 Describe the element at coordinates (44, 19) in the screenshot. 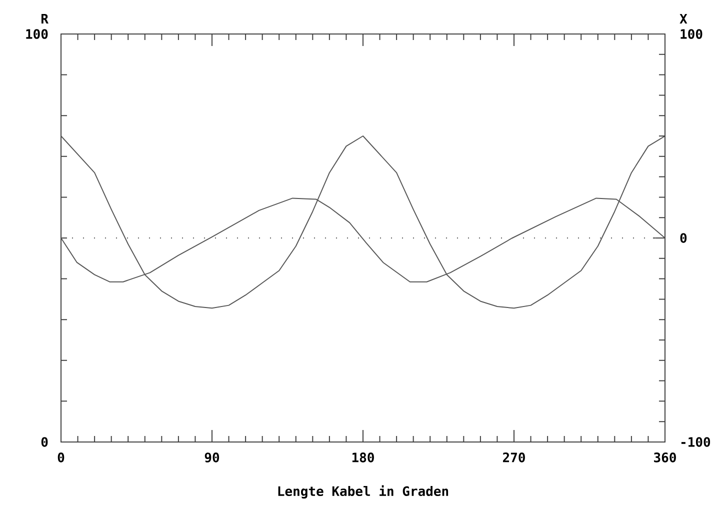

I see `y-axis-title: R` at that location.